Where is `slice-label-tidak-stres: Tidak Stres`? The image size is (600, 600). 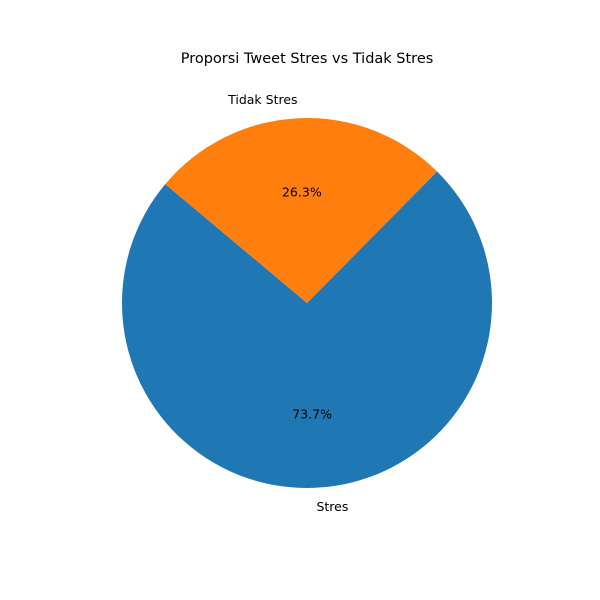 slice-label-tidak-stres: Tidak Stres is located at coordinates (262, 99).